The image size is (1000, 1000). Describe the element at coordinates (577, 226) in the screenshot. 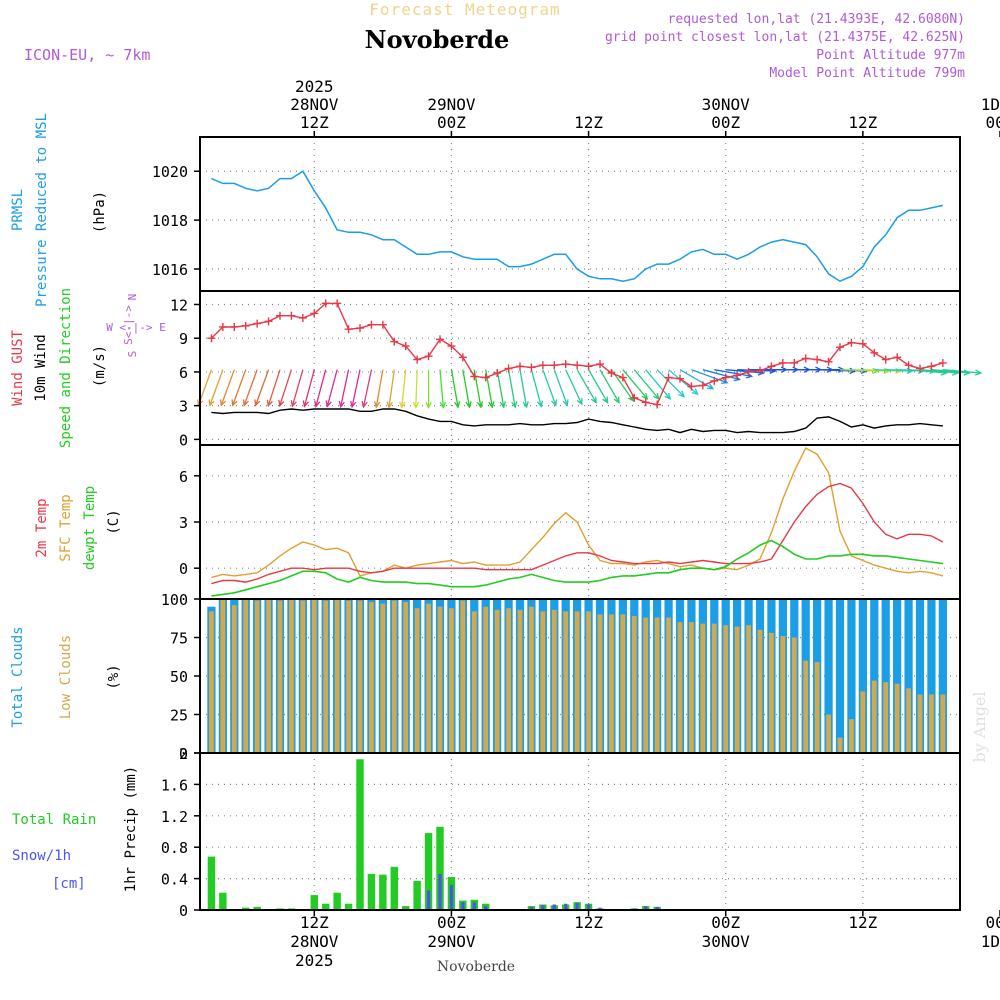

I see `pressure-line` at that location.